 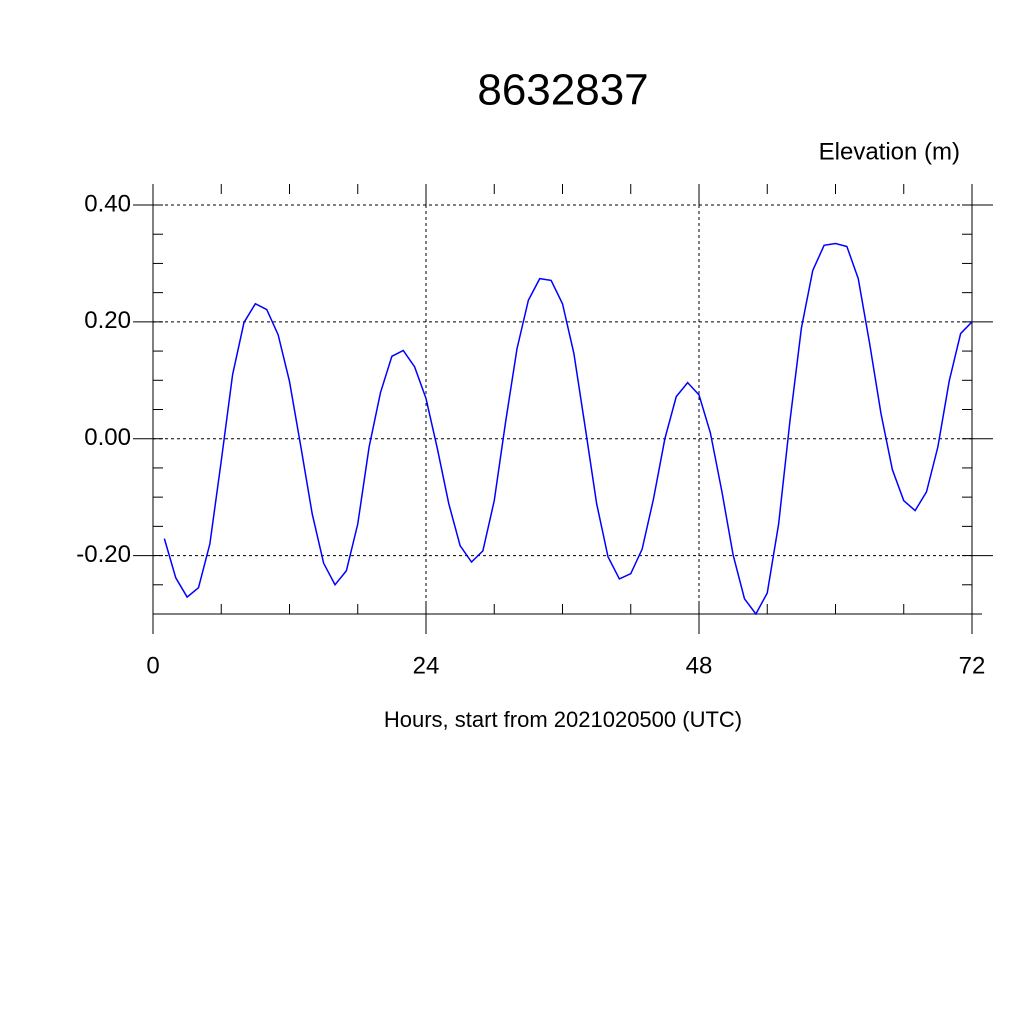 I want to click on y-tick-label: 0.00, so click(x=107, y=437).